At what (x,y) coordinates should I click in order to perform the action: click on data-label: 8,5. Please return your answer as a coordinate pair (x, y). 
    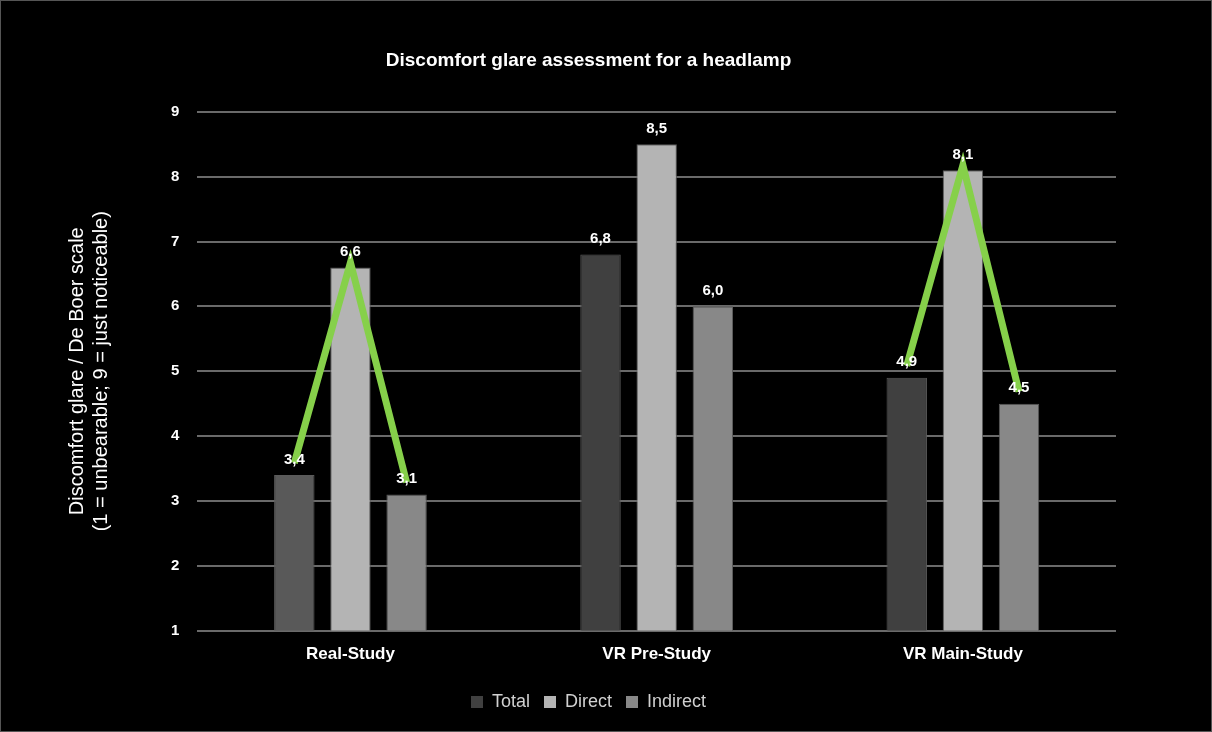
    Looking at the image, I should click on (657, 127).